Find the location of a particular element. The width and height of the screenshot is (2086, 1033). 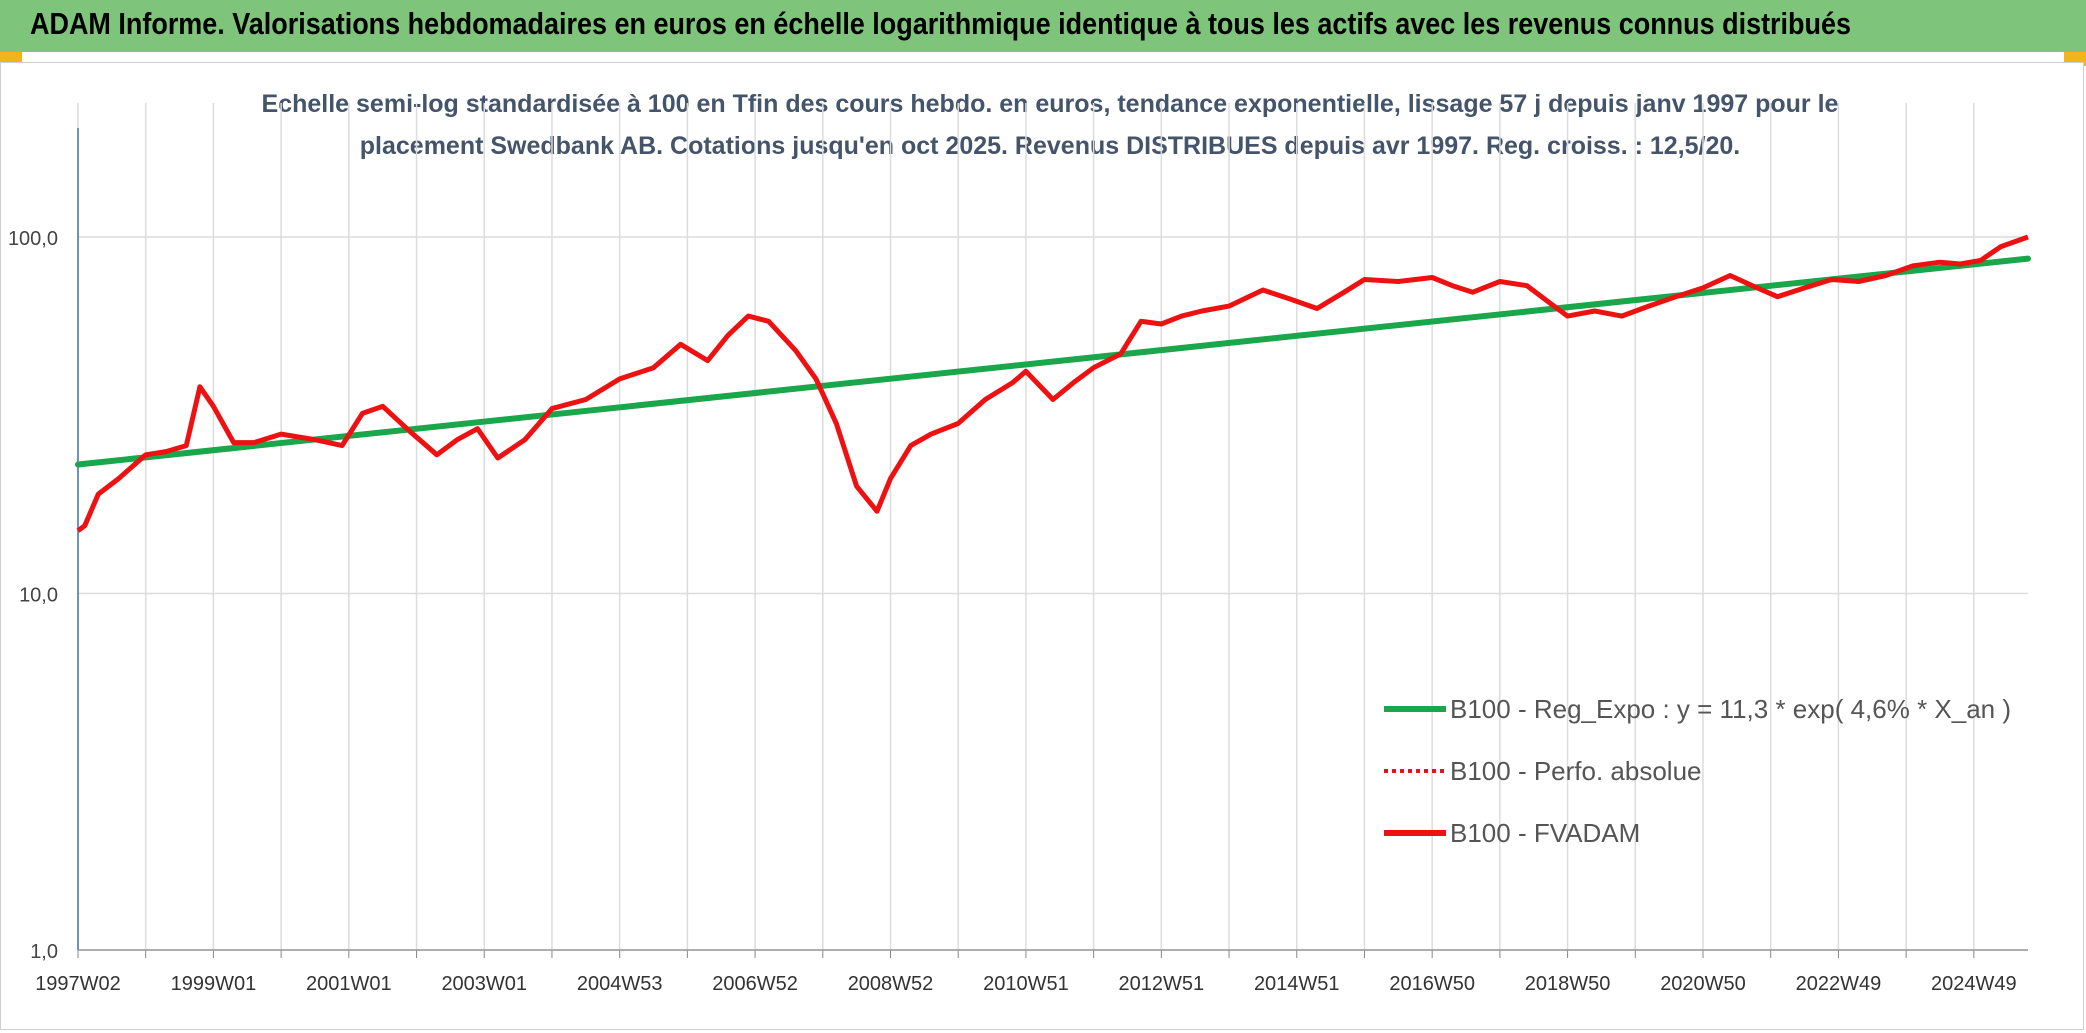

x-tick-label: 2024W49 is located at coordinates (1974, 984).